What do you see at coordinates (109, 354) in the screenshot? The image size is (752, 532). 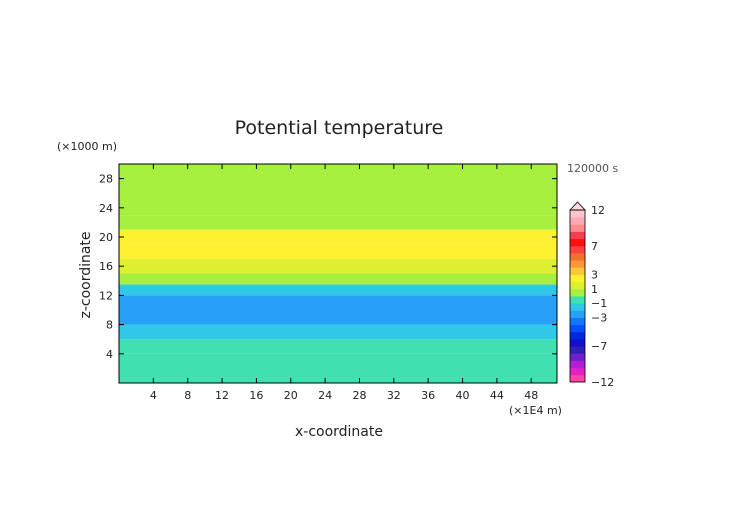 I see `y-tick-label: 4` at bounding box center [109, 354].